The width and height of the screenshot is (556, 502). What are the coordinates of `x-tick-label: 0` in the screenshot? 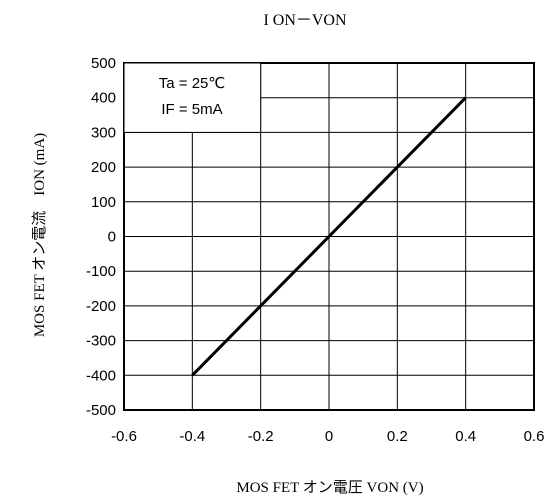 It's located at (329, 436).